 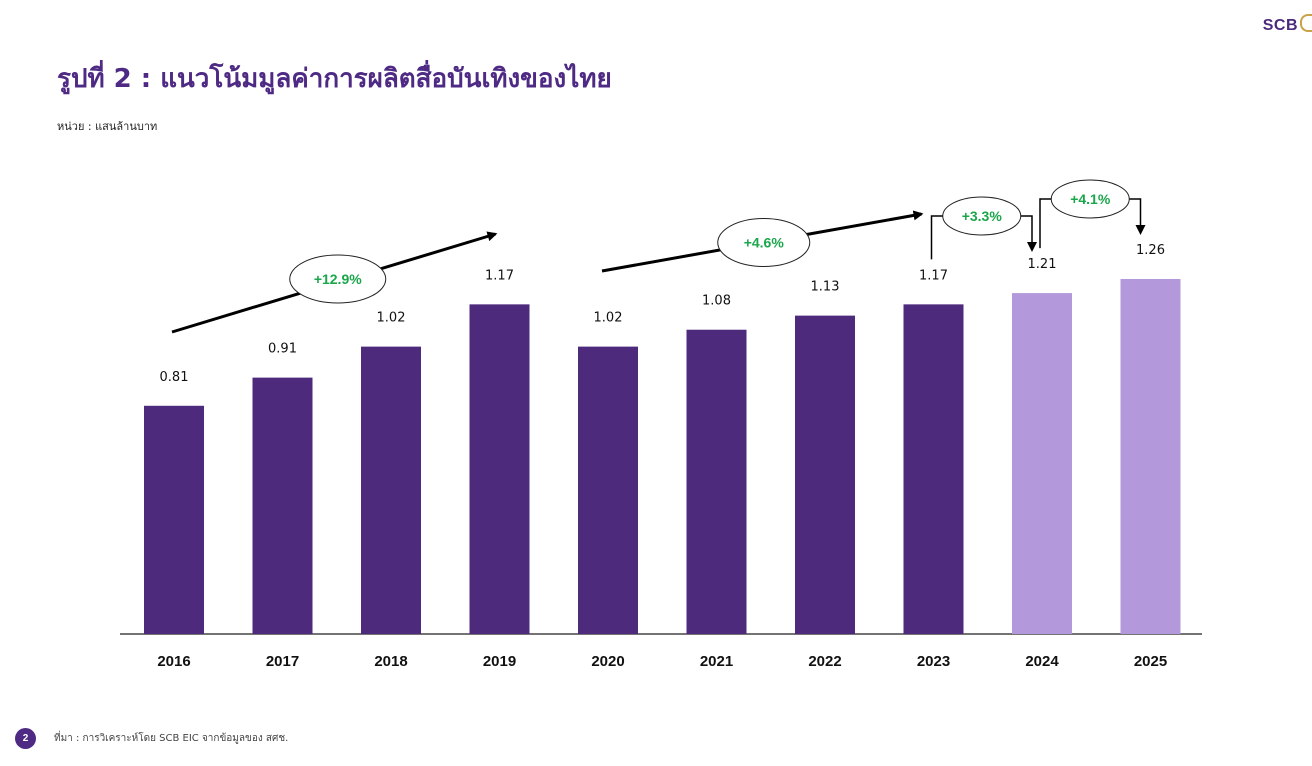 I want to click on x-tick-label-2017: 2017, so click(x=282, y=661).